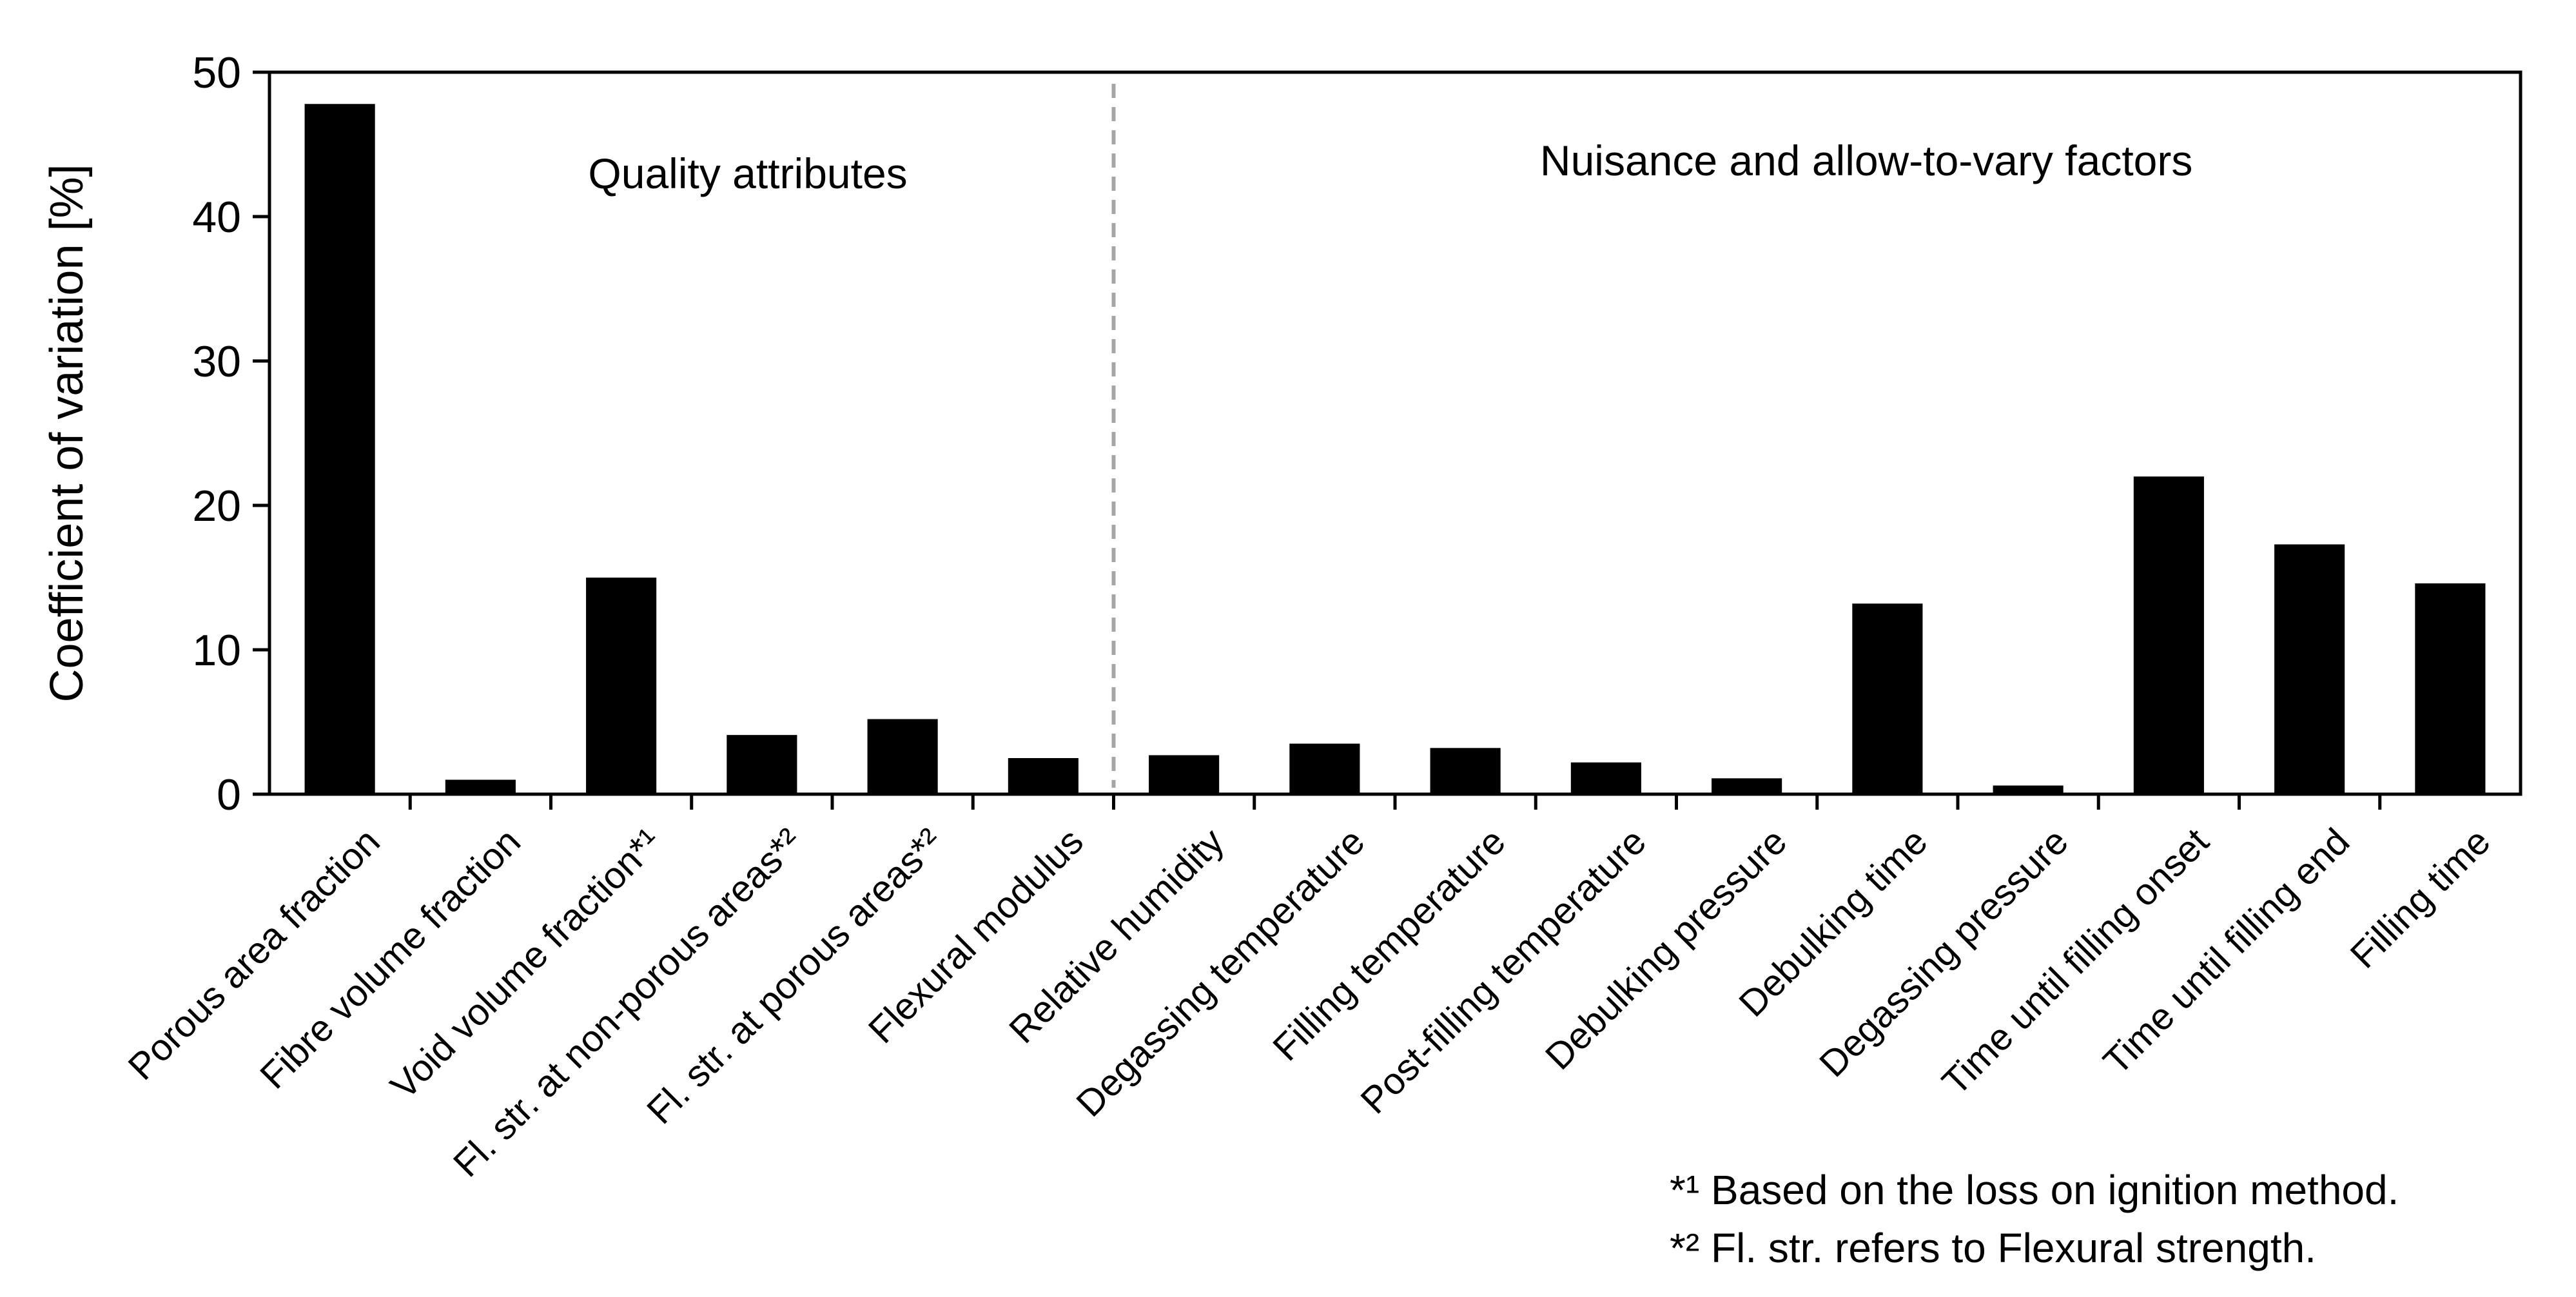  Describe the element at coordinates (2226, 952) in the screenshot. I see `x-tick-label: Time until filling end` at that location.